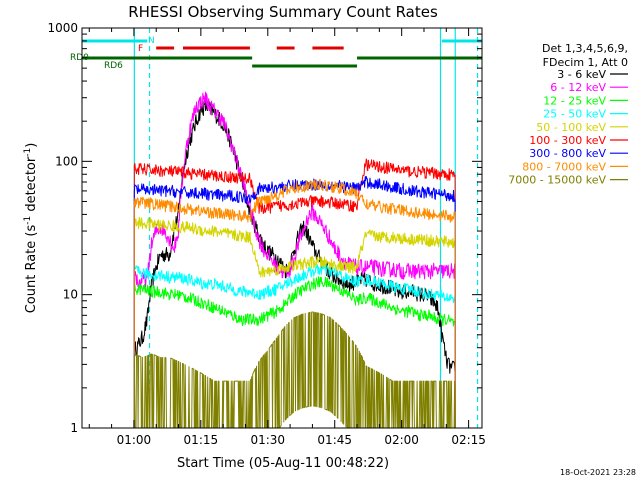 The width and height of the screenshot is (640, 480). Describe the element at coordinates (134, 440) in the screenshot. I see `x-tick-label: 01:00` at that location.